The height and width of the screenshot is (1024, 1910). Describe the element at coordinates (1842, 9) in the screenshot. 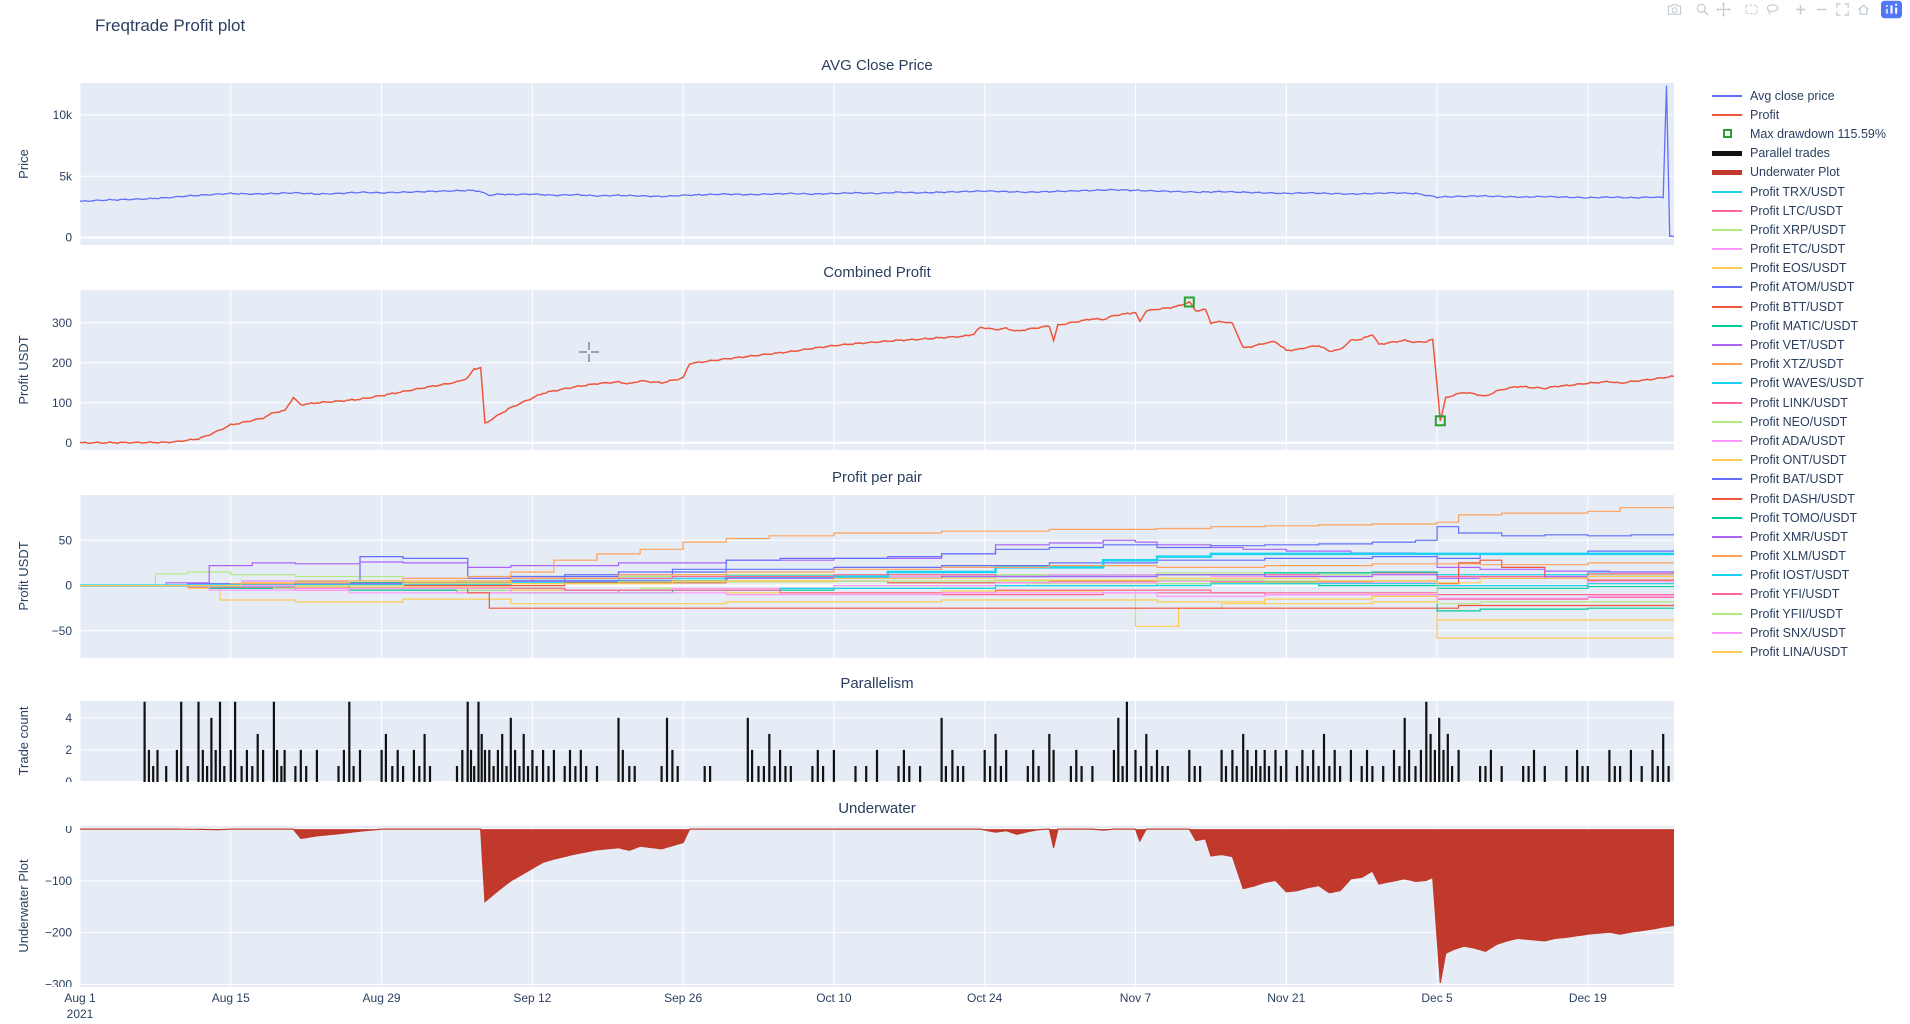

I see `autoscale-icon` at that location.